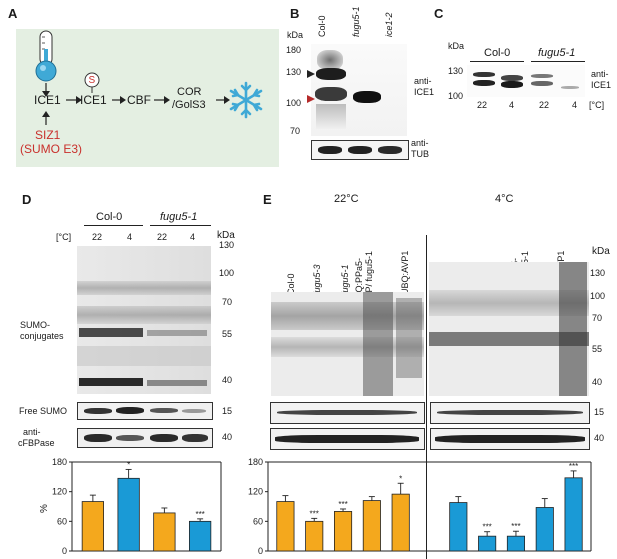 This screenshot has width=617, height=559. Describe the element at coordinates (179, 217) in the screenshot. I see `d-group-fugu5-1: fugu5-1` at that location.